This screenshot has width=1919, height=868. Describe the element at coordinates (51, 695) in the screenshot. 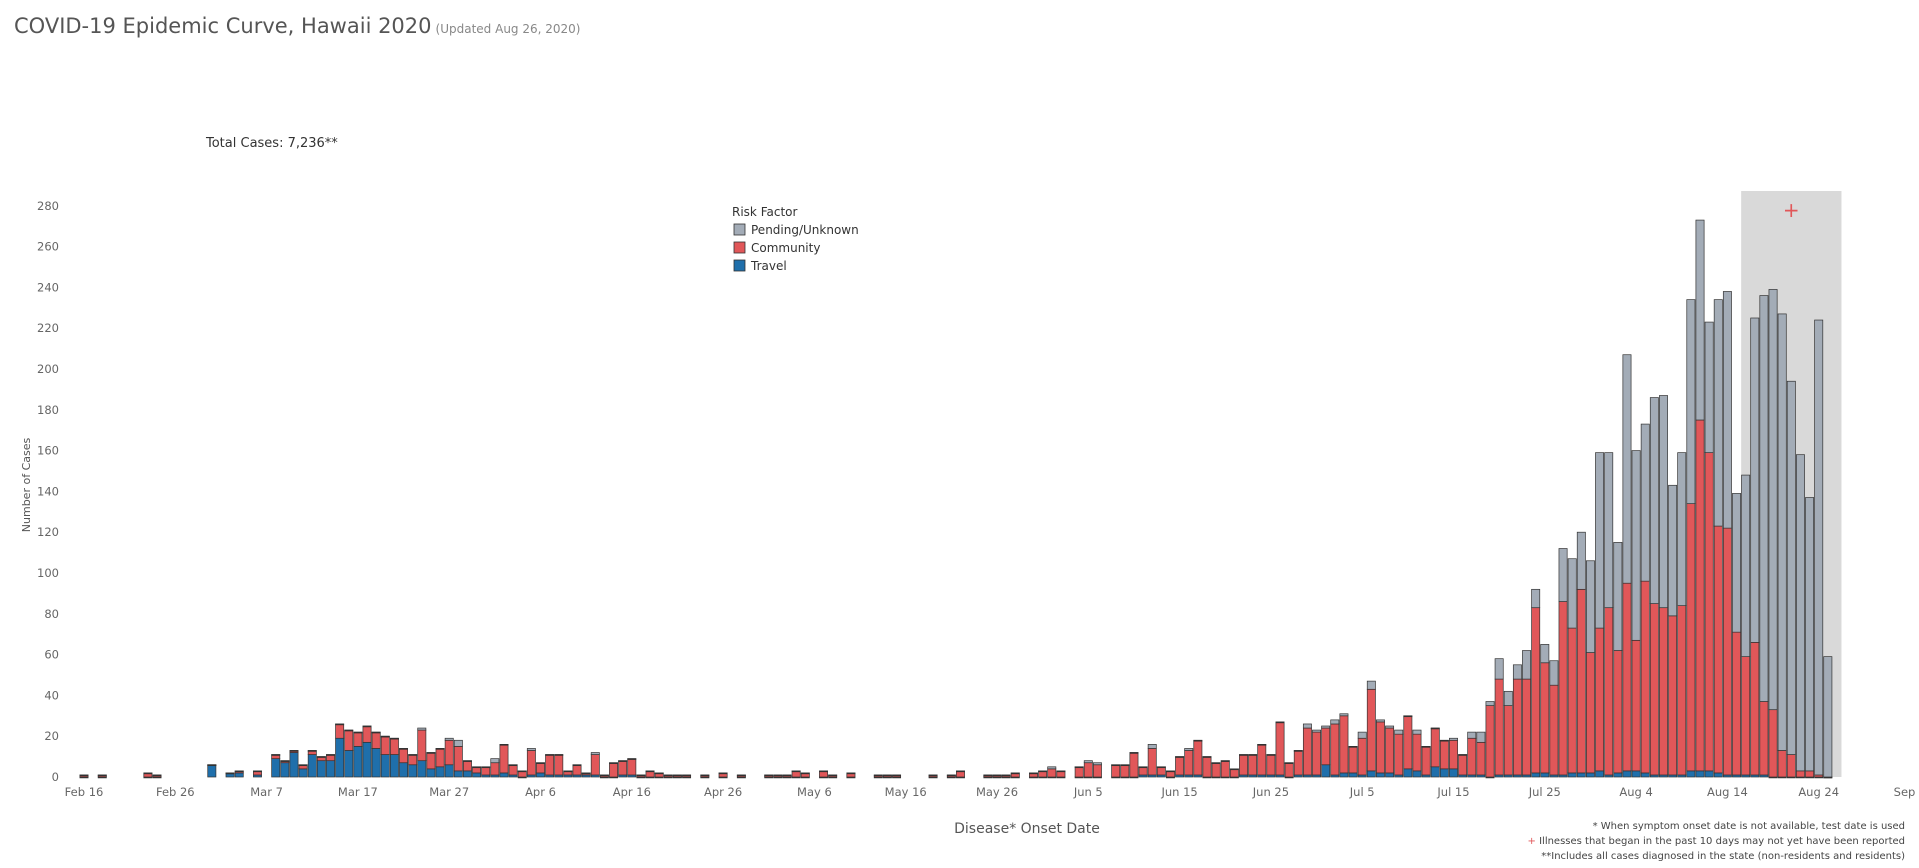

I see `y-tick-label: 40` at that location.